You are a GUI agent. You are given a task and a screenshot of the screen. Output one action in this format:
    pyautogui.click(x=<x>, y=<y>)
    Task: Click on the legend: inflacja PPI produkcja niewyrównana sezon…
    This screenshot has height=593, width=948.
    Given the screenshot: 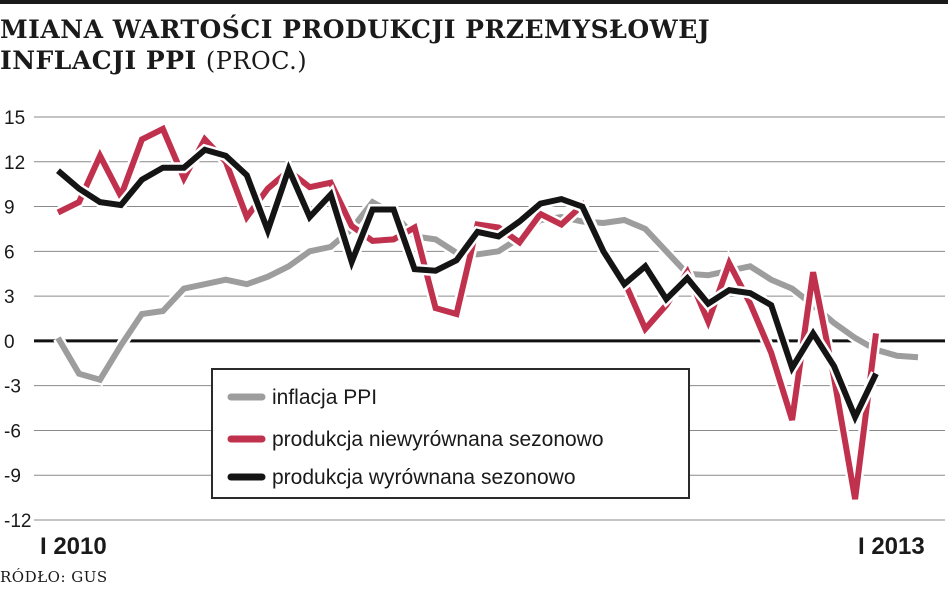 What is the action you would take?
    pyautogui.click(x=450, y=433)
    